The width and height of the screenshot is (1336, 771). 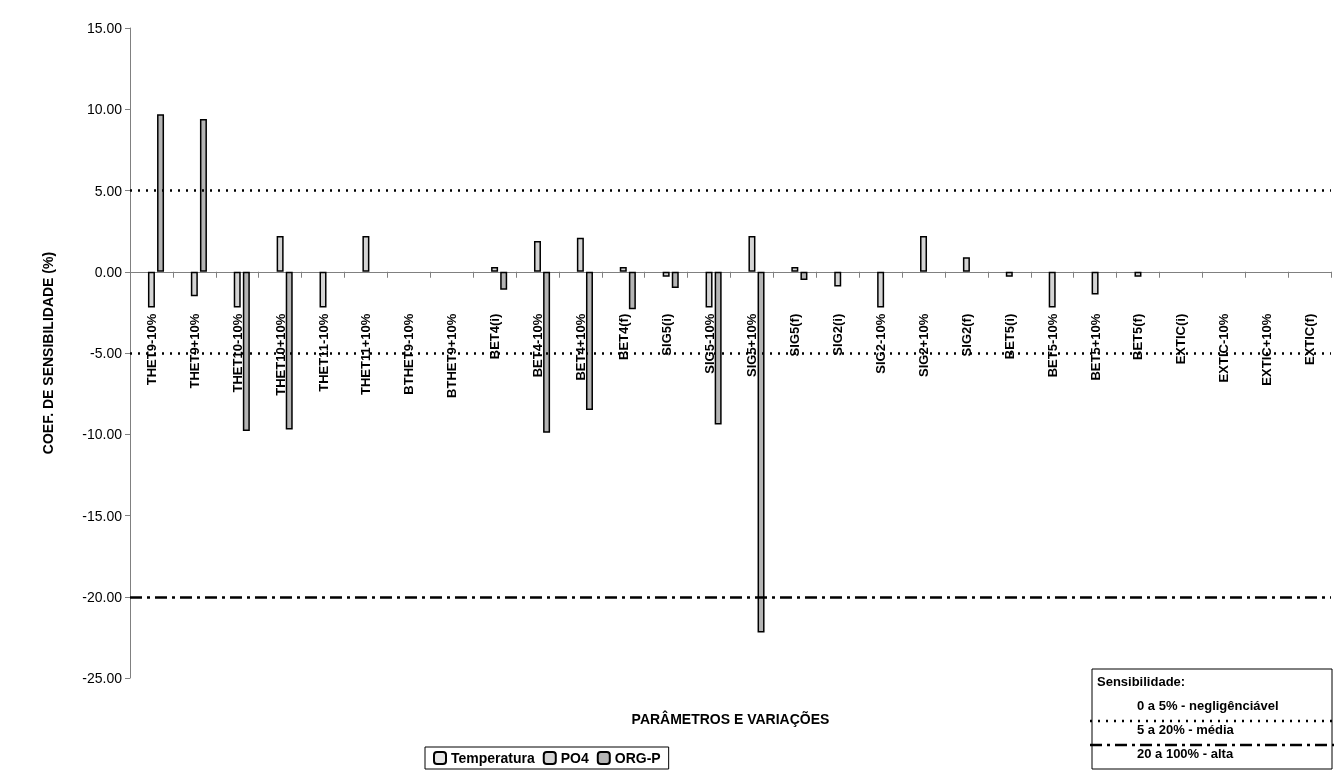 What do you see at coordinates (881, 343) in the screenshot?
I see `x-tick-label: SIG2-10%` at bounding box center [881, 343].